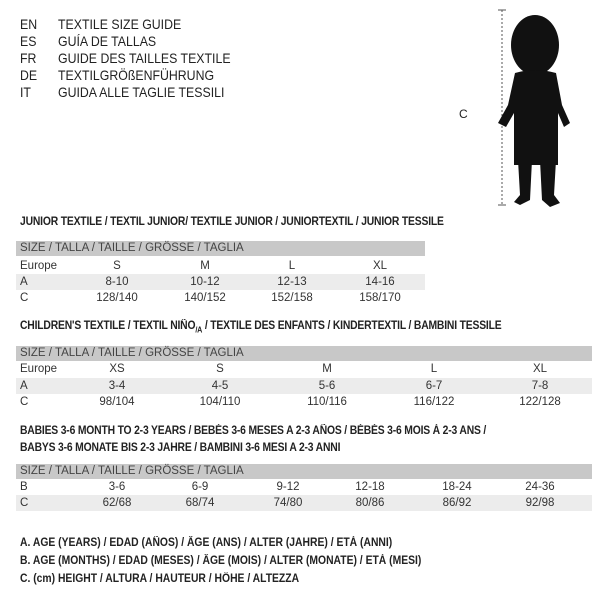 The image size is (600, 600). Describe the element at coordinates (304, 353) in the screenshot. I see `children-size-header: SIZE / TALLA / TAILLE / GRÖSSE / TAGLIA` at that location.